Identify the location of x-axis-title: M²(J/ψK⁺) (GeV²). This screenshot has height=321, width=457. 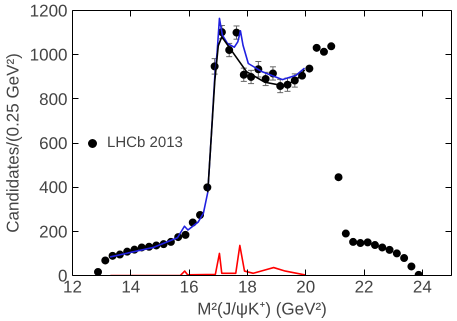
(262, 309).